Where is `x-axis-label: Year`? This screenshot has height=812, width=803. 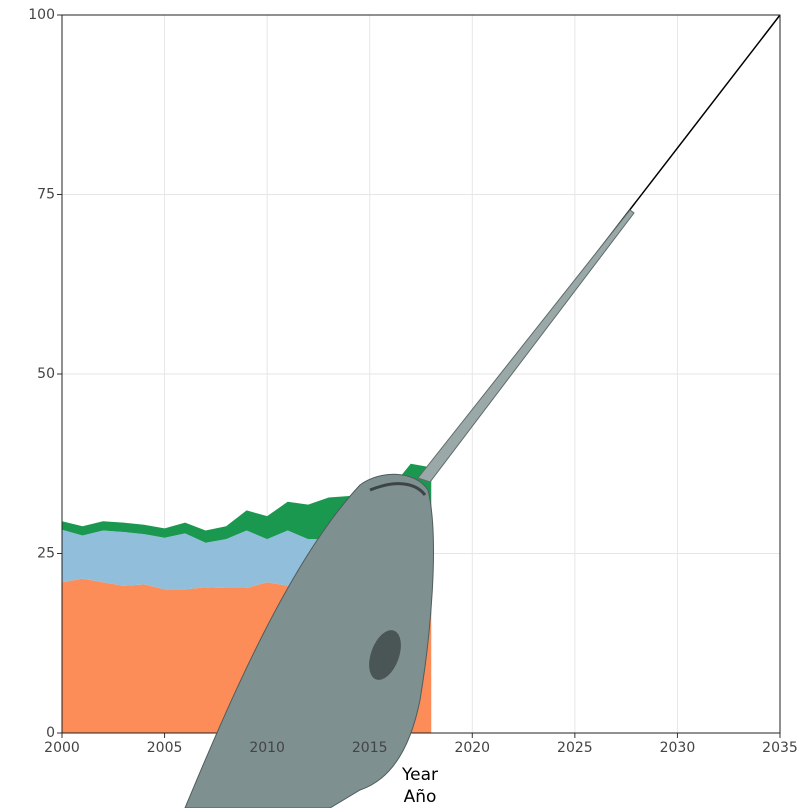 x-axis-label: Year is located at coordinates (419, 775).